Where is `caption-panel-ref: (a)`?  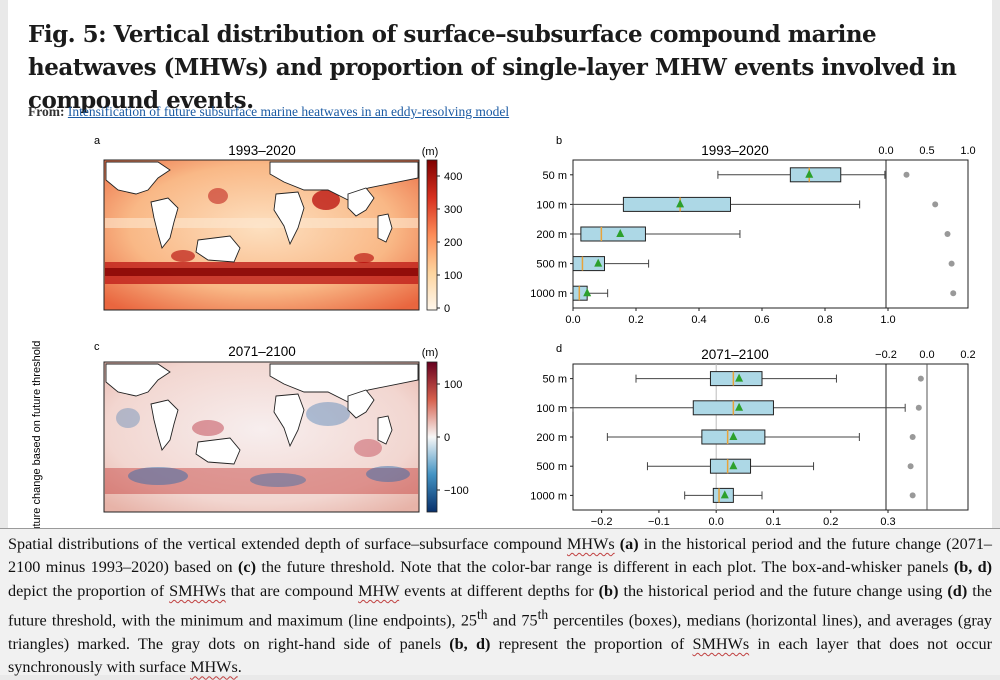 caption-panel-ref: (a) is located at coordinates (629, 544).